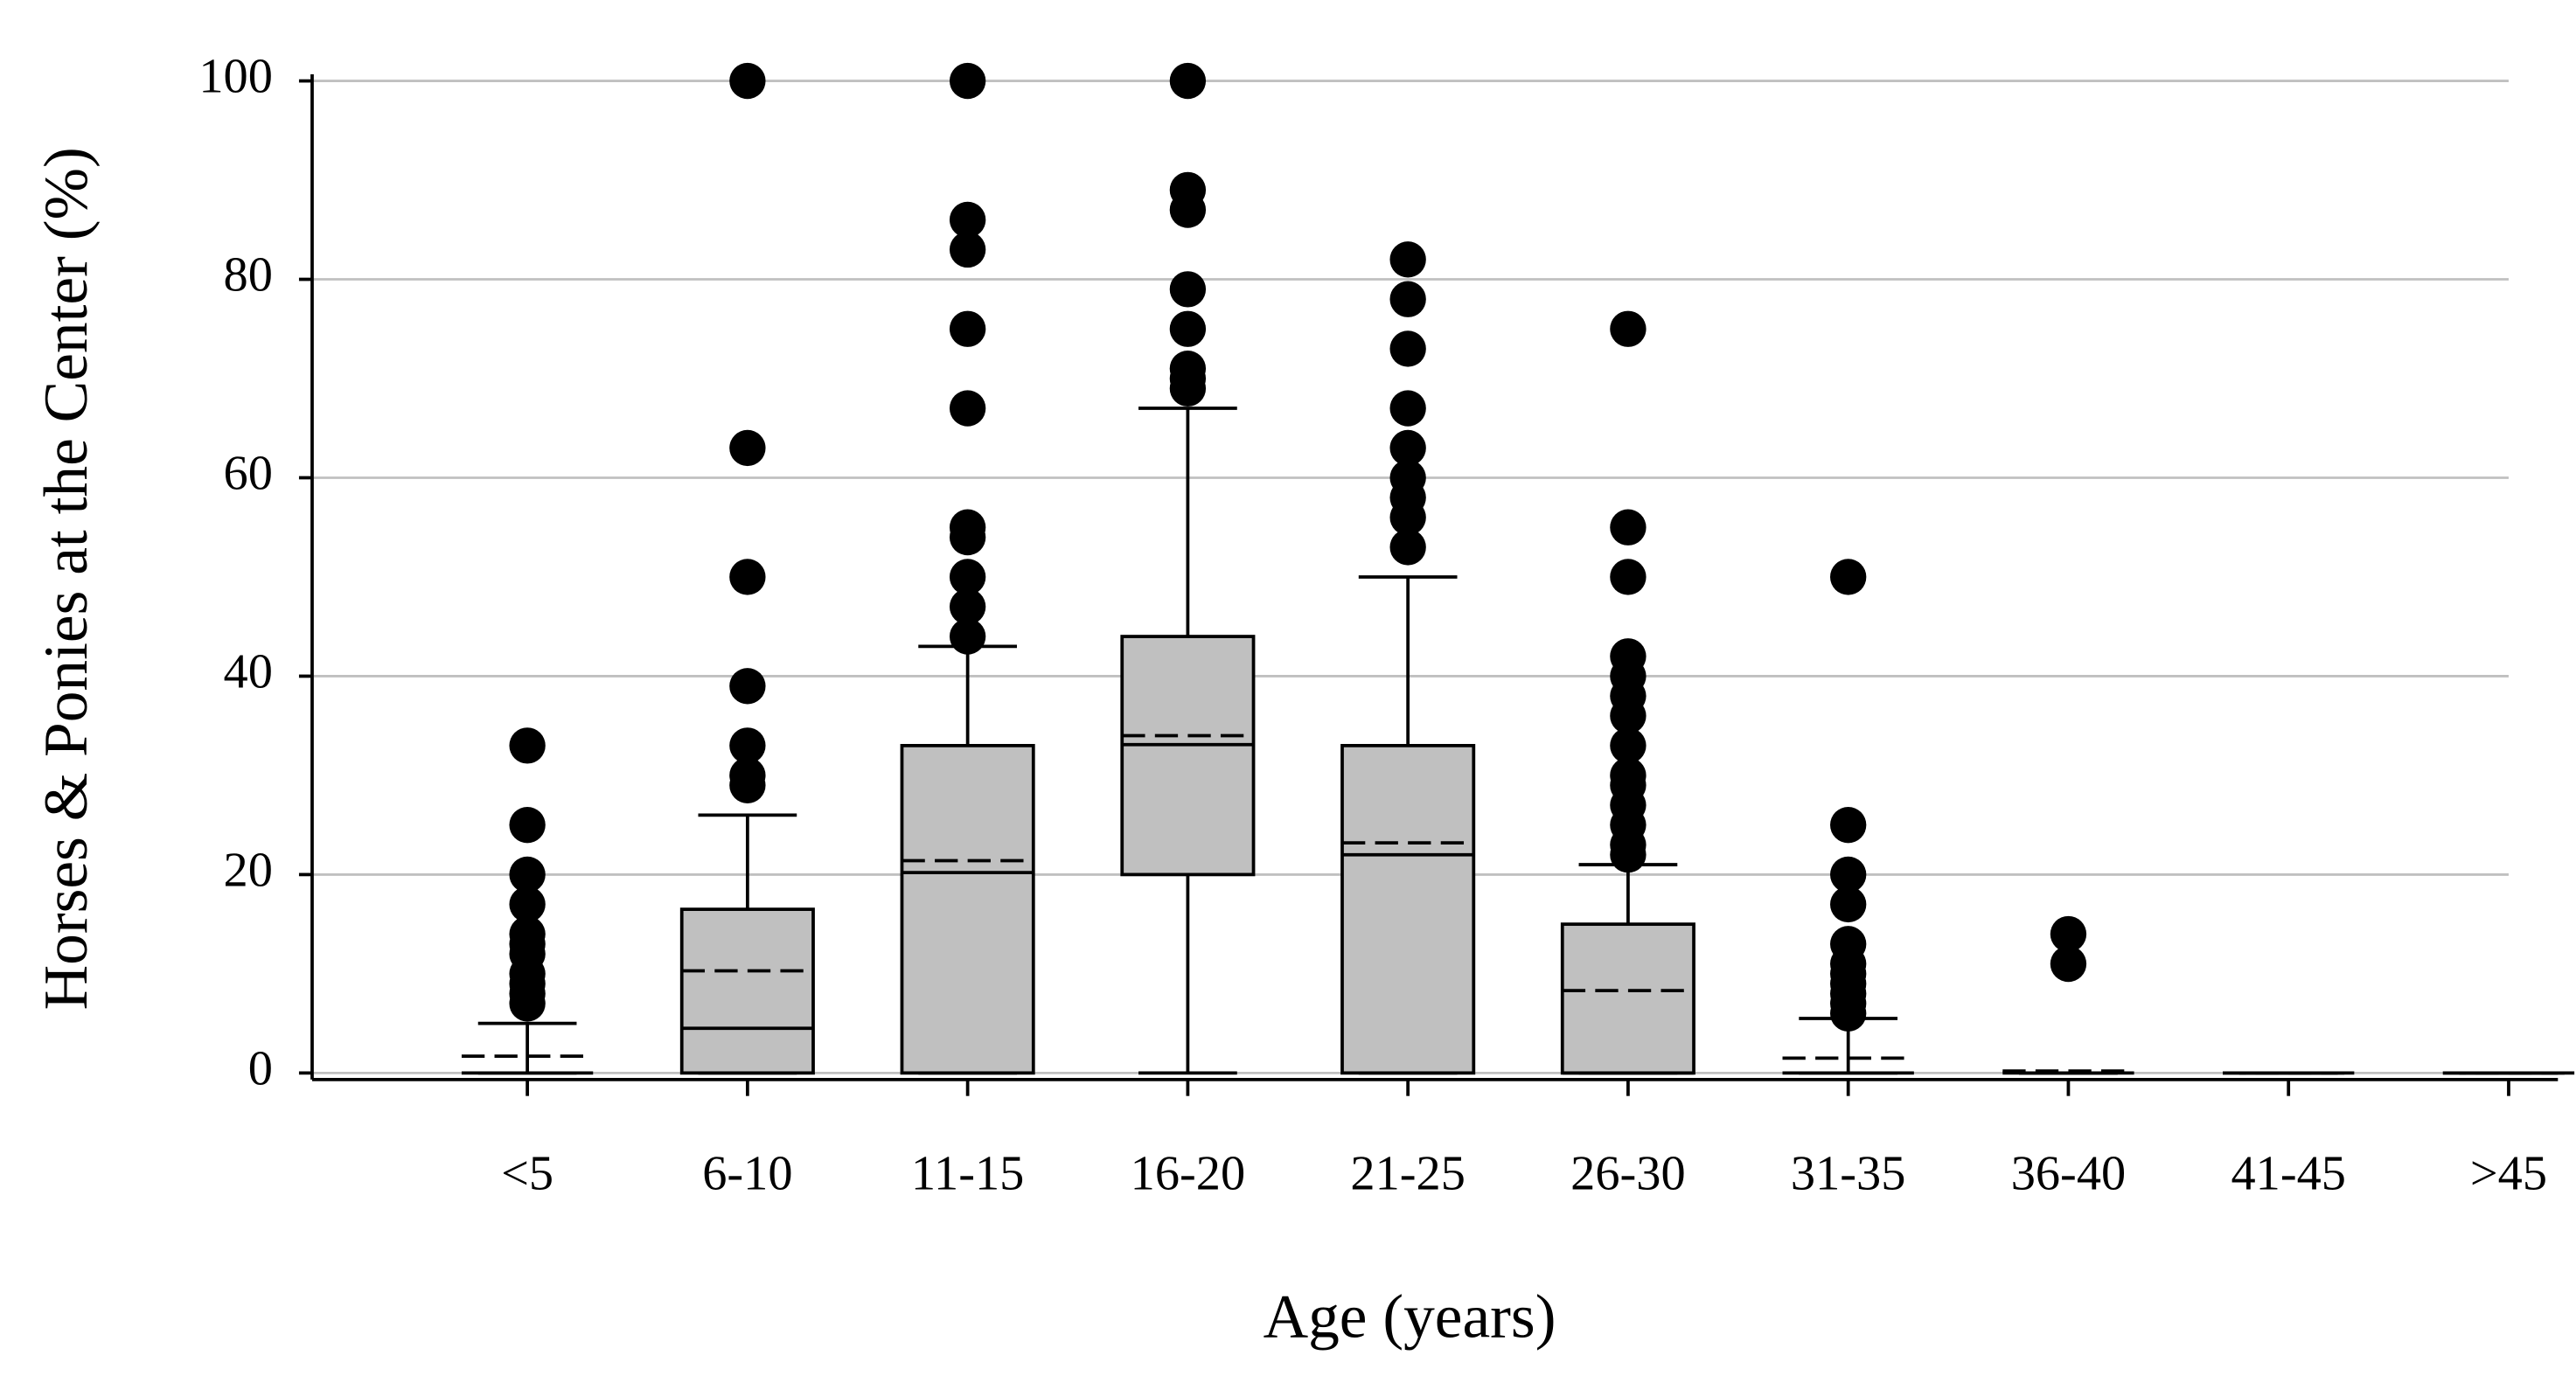 The height and width of the screenshot is (1397, 2576). Describe the element at coordinates (1188, 1174) in the screenshot. I see `x-tick-label: 16-20` at that location.